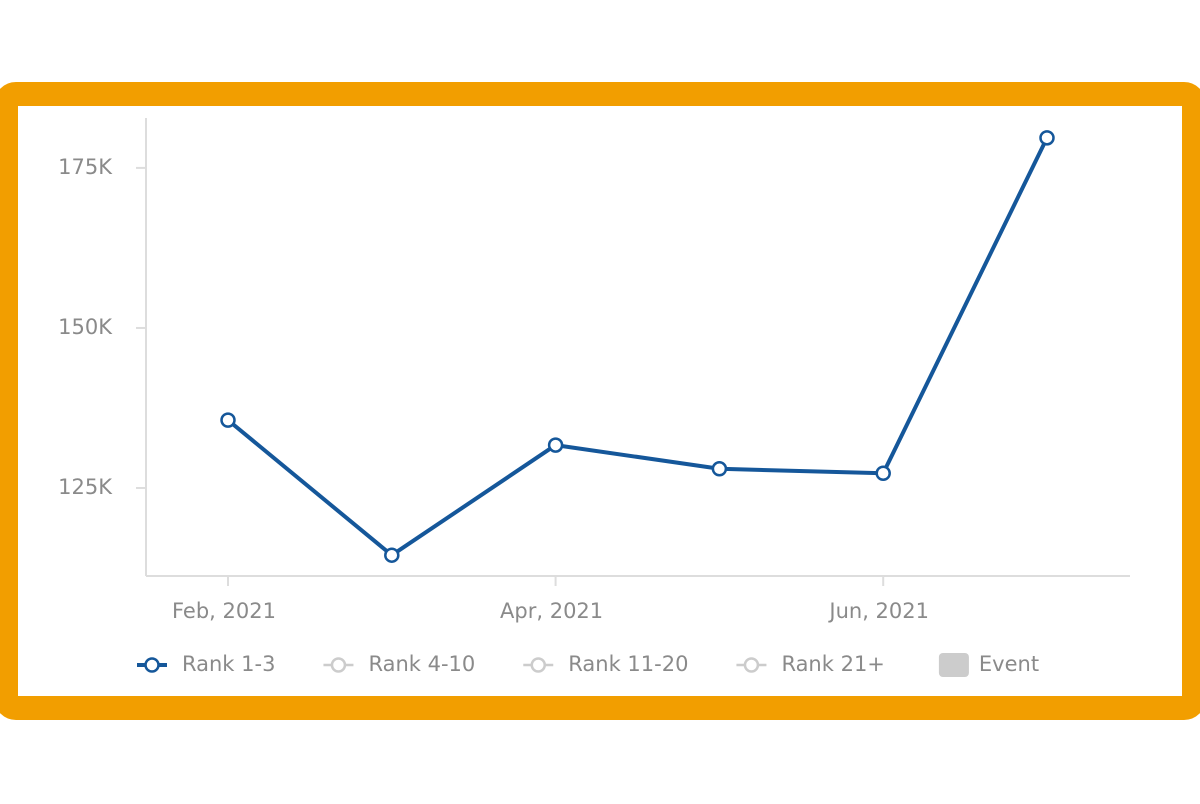  I want to click on legend-label: Rank 11-20, so click(628, 664).